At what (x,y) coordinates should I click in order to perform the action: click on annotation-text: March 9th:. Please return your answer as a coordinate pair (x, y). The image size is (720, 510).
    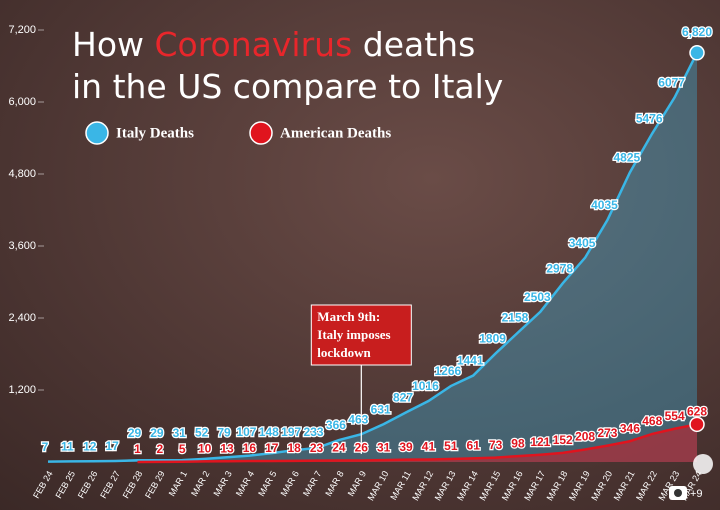
    Looking at the image, I should click on (348, 316).